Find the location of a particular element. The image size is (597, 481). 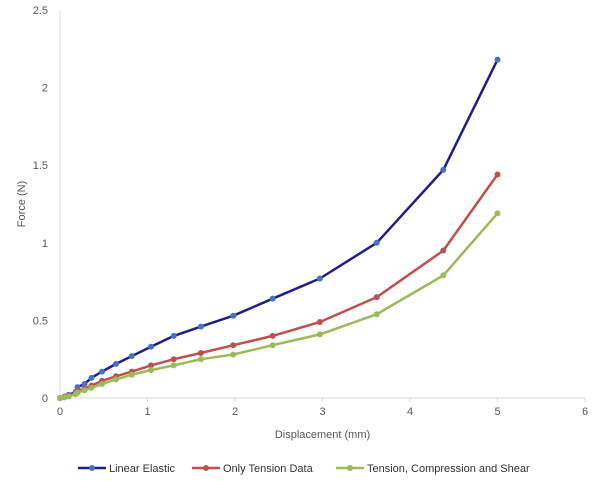

y-axis-title: Force (N) is located at coordinates (22, 204).